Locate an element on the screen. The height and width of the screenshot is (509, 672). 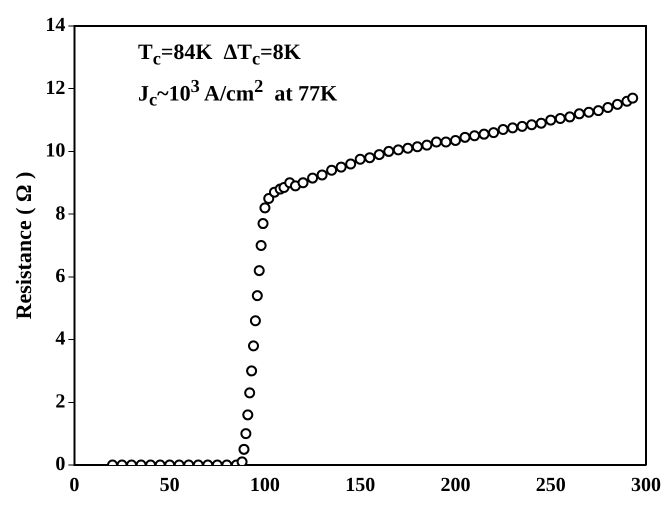
x-tick-label: 100 is located at coordinates (265, 485).